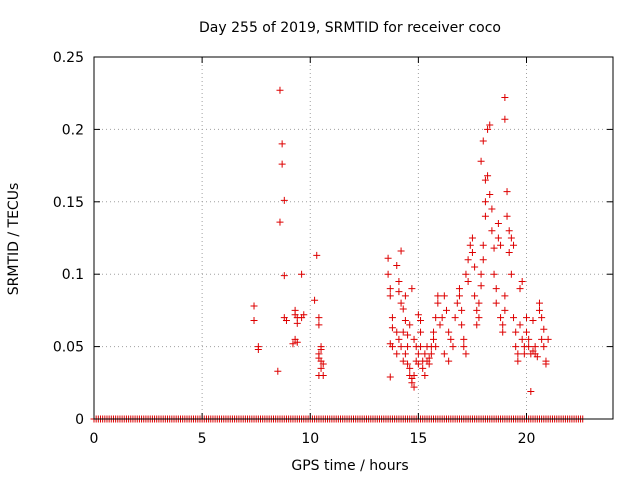 The width and height of the screenshot is (640, 485). What do you see at coordinates (14, 239) in the screenshot?
I see `y-axis-title: SRMTID / TECUs` at bounding box center [14, 239].